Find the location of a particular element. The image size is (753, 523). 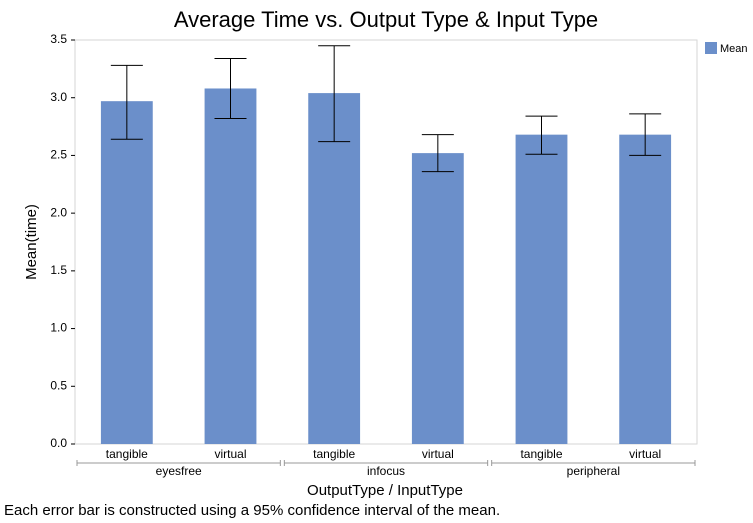

y-tick-label: 2.0 is located at coordinates (58, 212).